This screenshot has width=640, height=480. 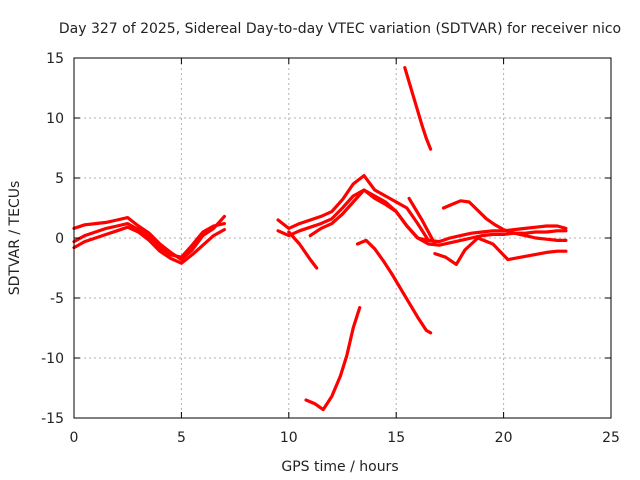 I want to click on x-axis-label: GPS time / hours, so click(x=339, y=467).